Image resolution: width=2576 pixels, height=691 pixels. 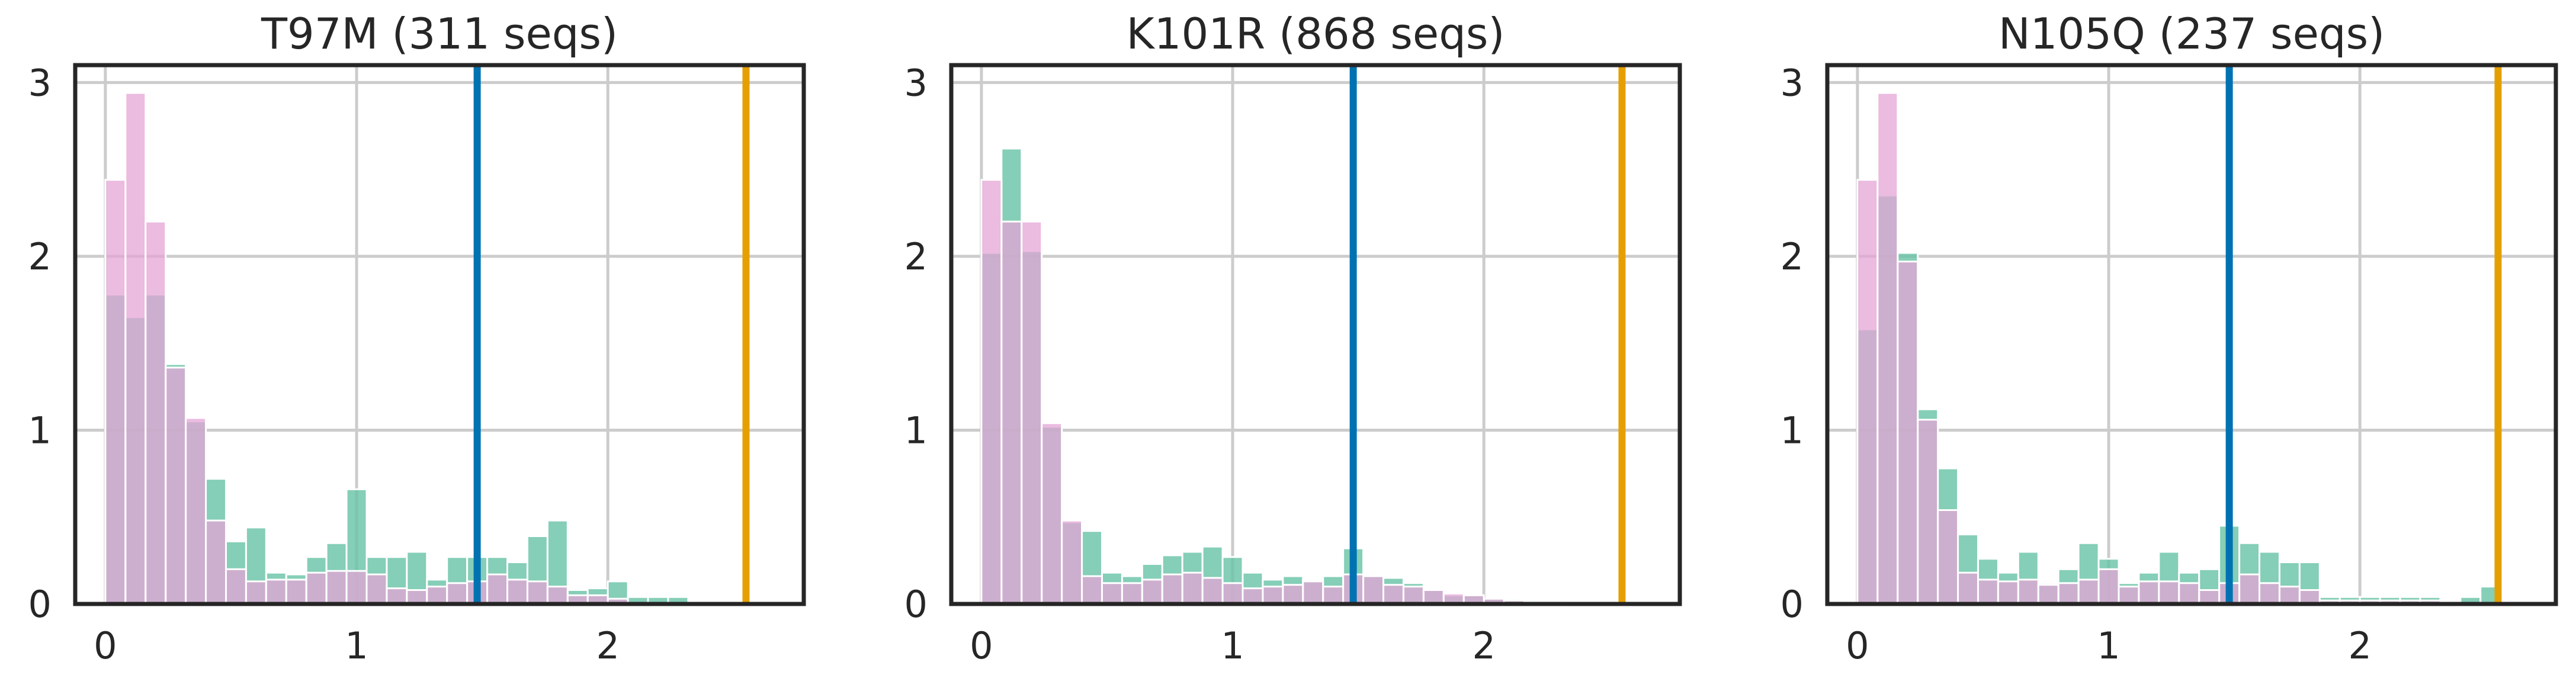 What do you see at coordinates (1315, 34) in the screenshot?
I see `panel-title: K101R (868 seqs)` at bounding box center [1315, 34].